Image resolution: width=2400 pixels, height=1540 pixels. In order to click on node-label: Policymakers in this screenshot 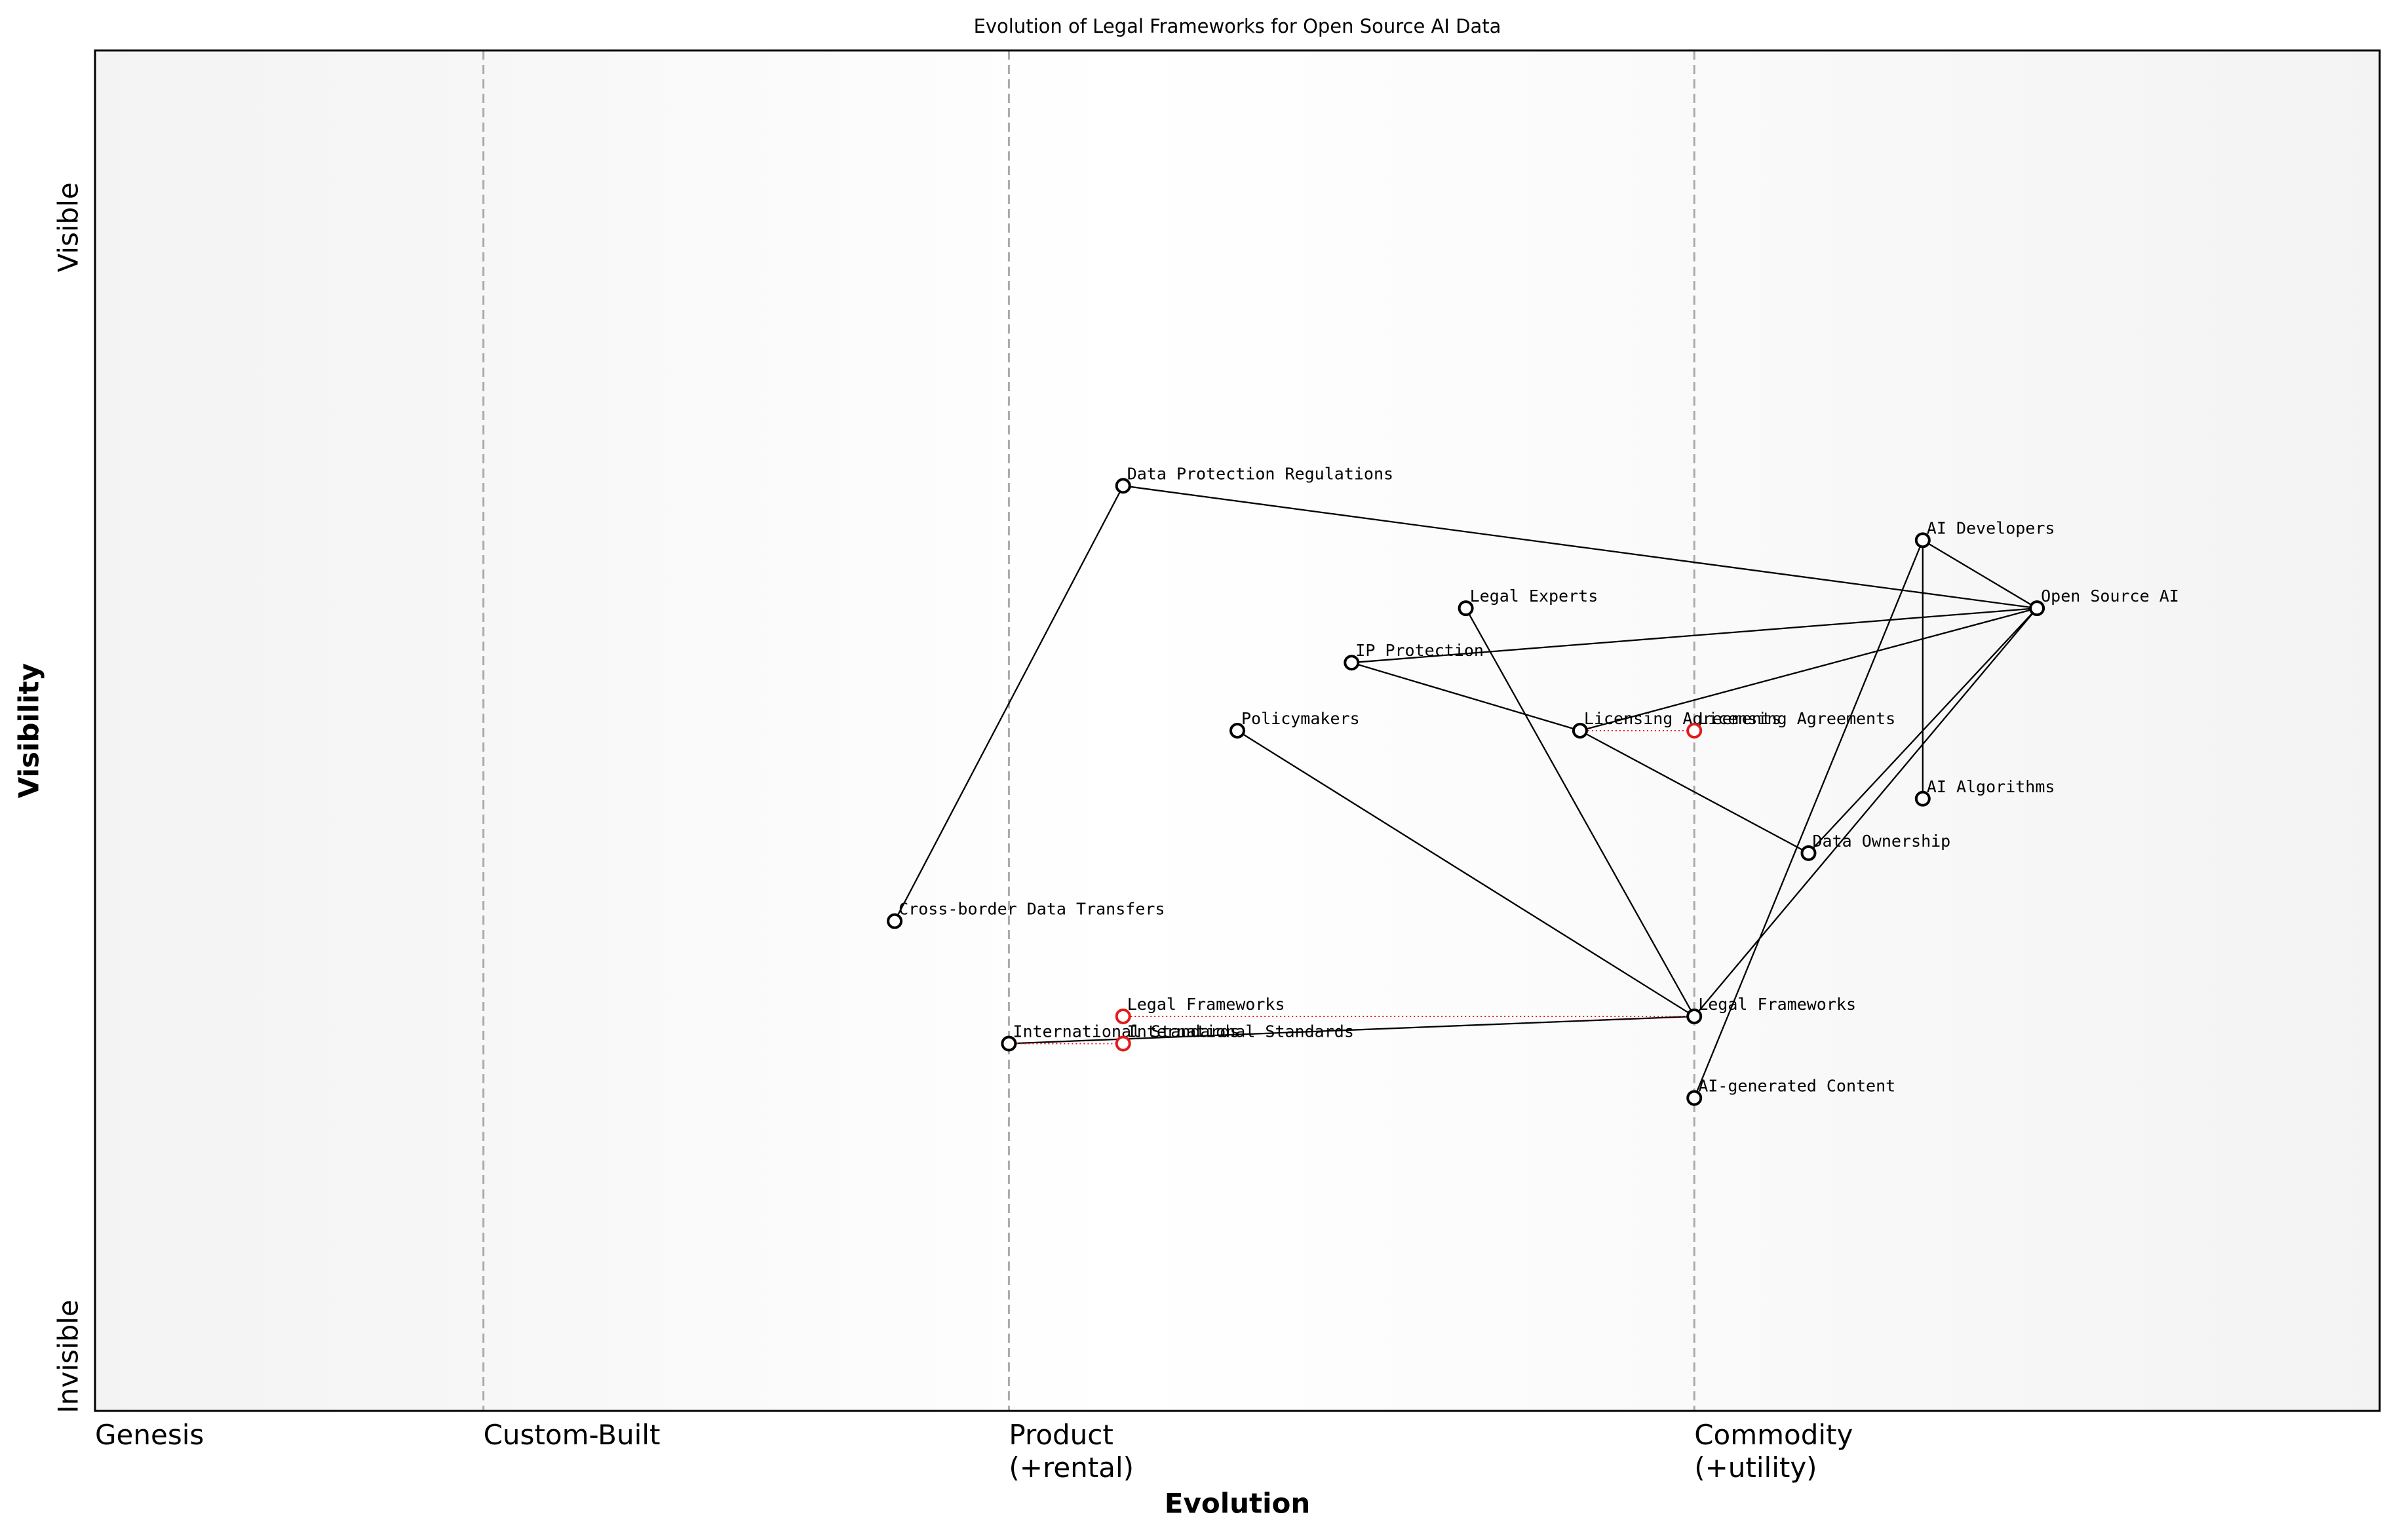, I will do `click(1300, 718)`.